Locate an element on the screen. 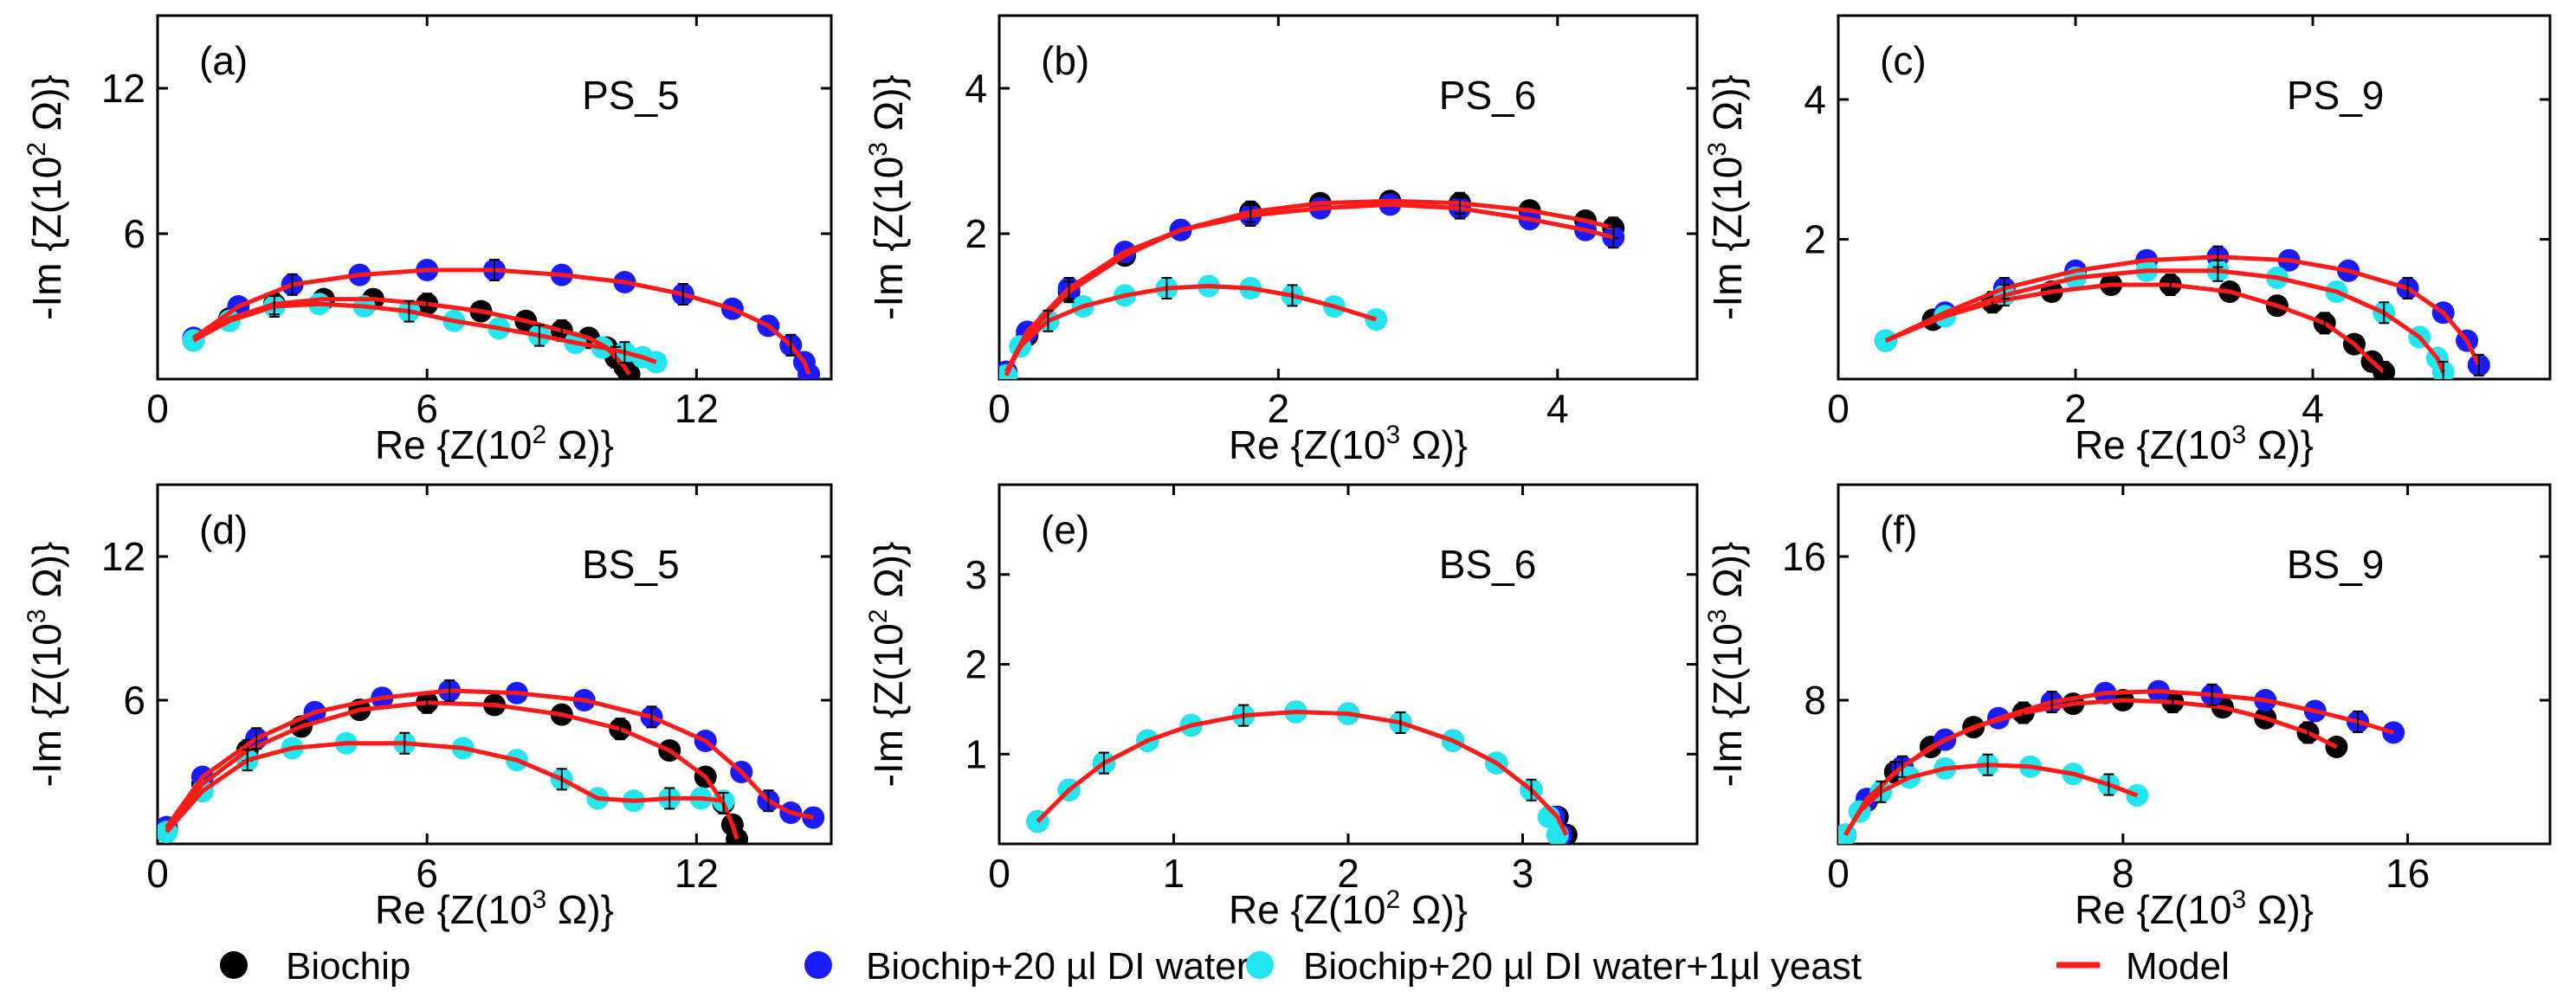 The height and width of the screenshot is (1004, 2576). panel-title: PS_5 is located at coordinates (631, 95).